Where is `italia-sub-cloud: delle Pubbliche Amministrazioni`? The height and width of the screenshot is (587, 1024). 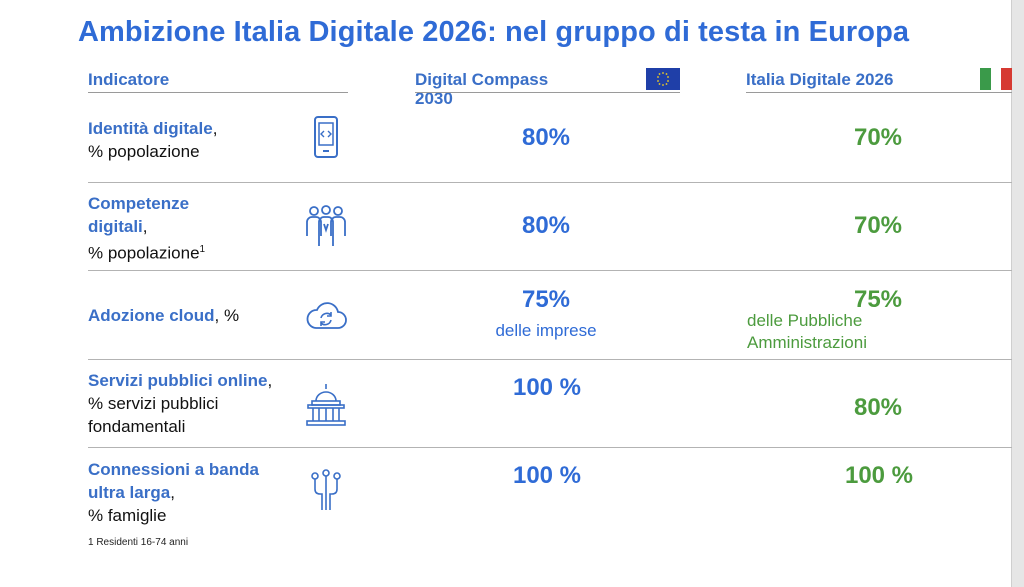 italia-sub-cloud: delle Pubbliche Amministrazioni is located at coordinates (807, 331).